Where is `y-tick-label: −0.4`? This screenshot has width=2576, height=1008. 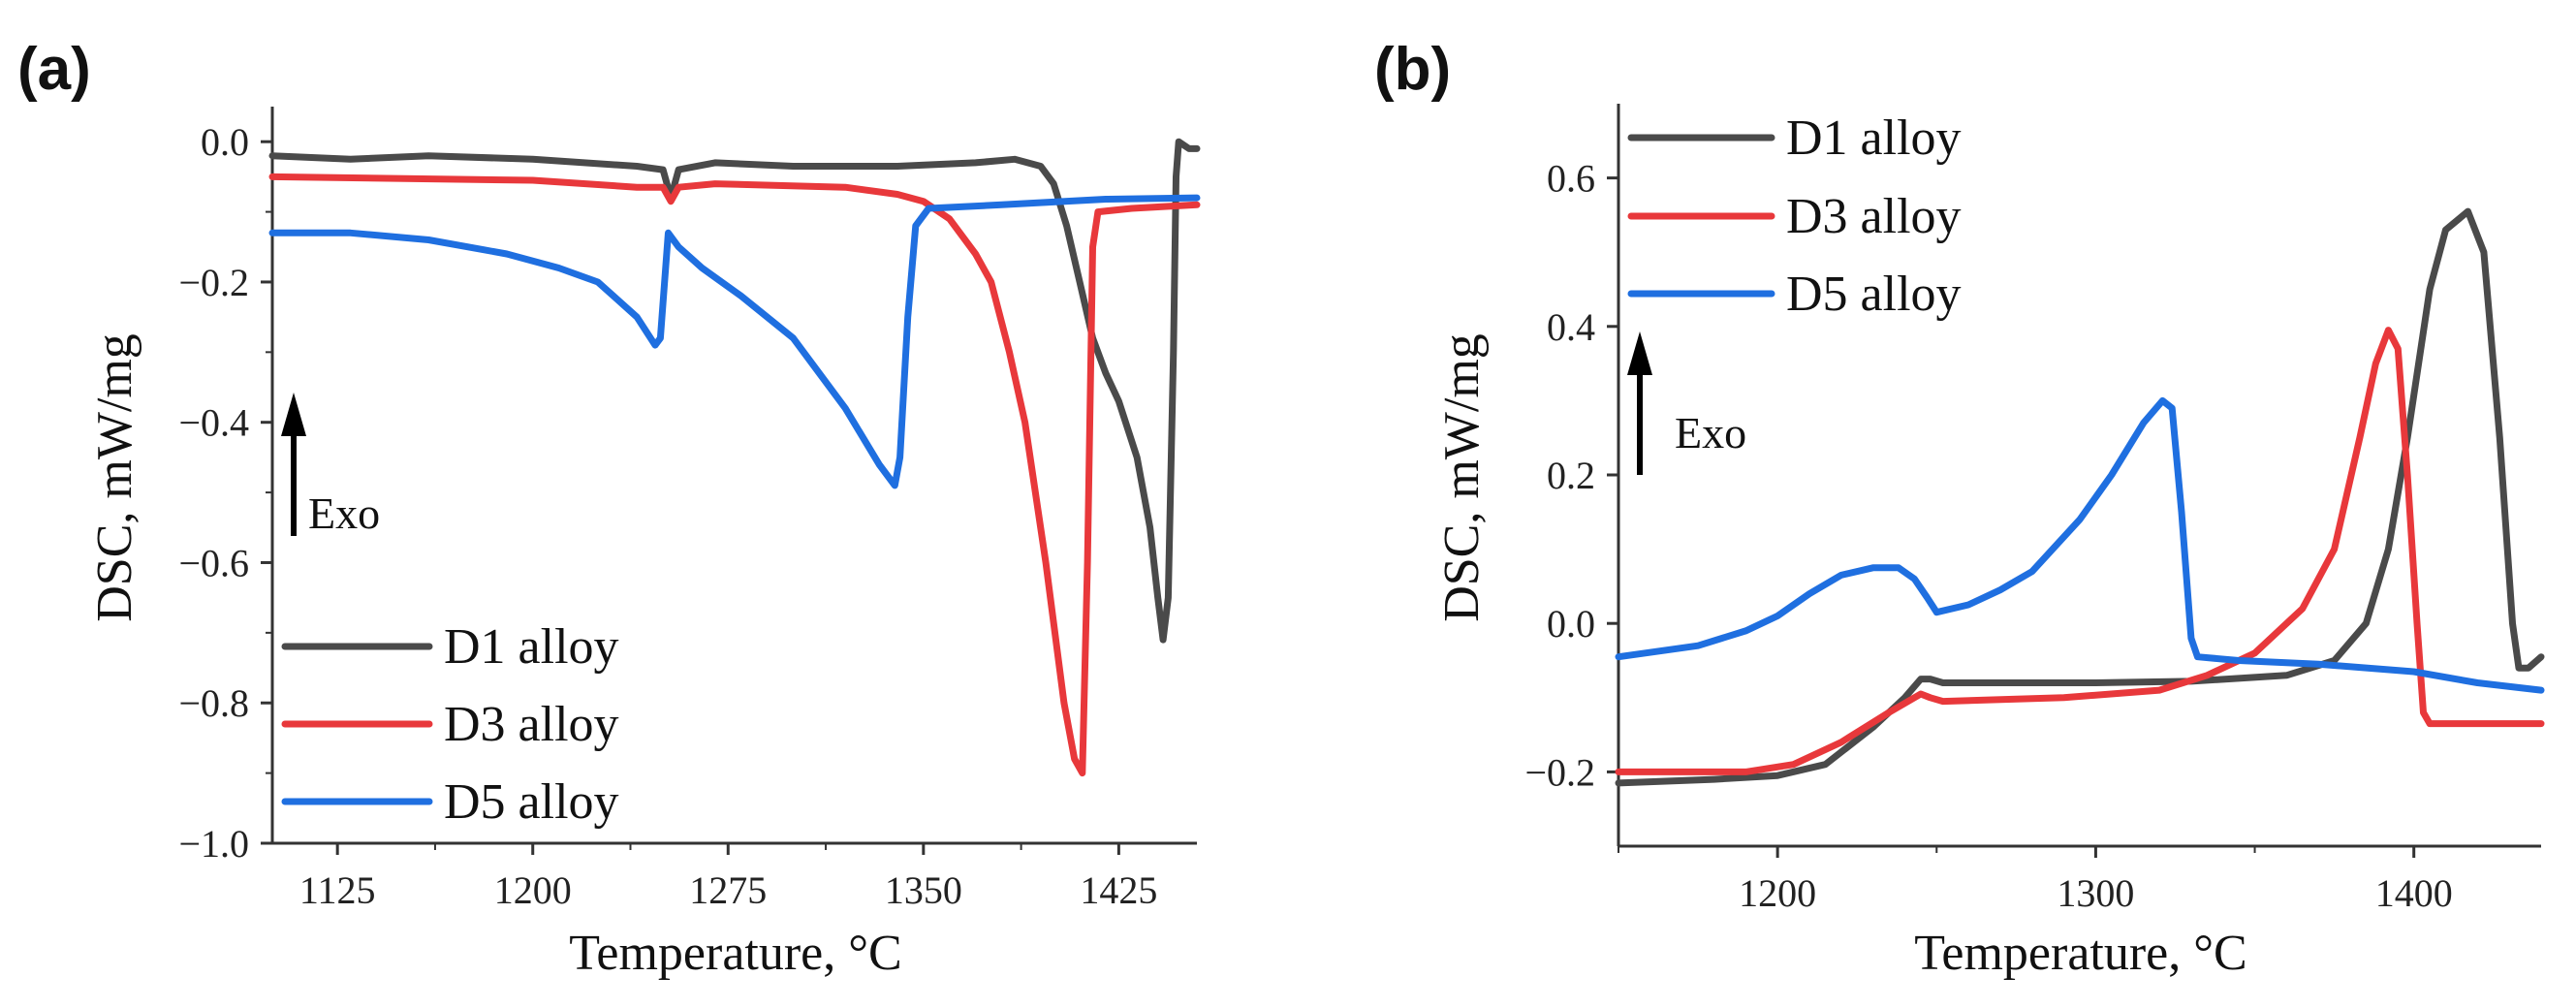 y-tick-label: −0.4 is located at coordinates (213, 423).